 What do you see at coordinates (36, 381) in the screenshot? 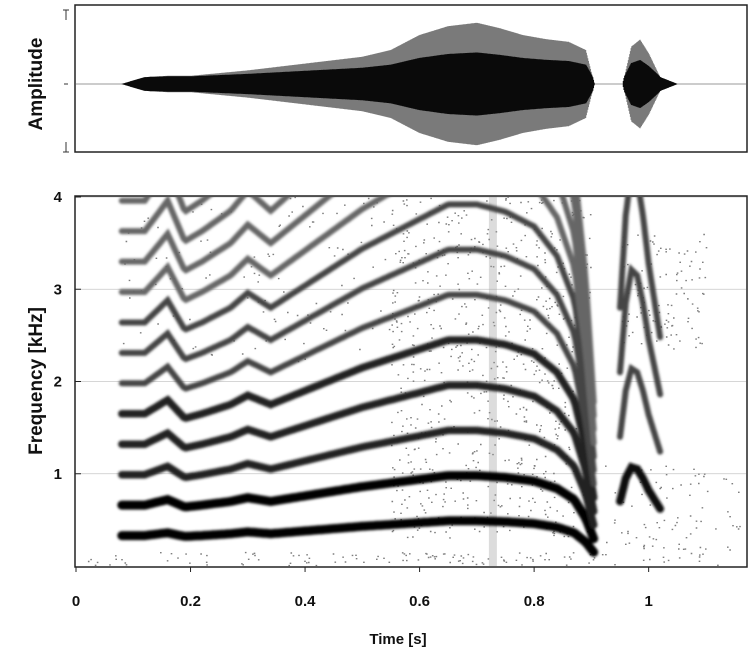
I see `spectrogram-y-label: Frequency [kHz]` at bounding box center [36, 381].